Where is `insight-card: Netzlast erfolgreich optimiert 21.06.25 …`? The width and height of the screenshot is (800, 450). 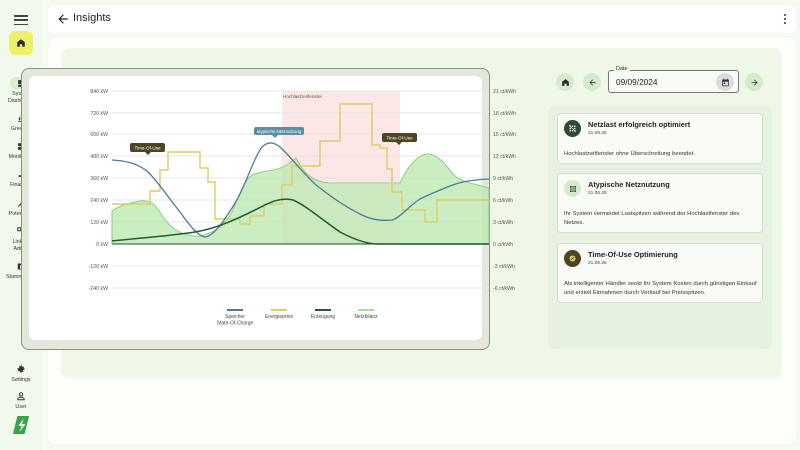
insight-card: Netzlast erfolgreich optimiert 21.06.25 … is located at coordinates (660, 138).